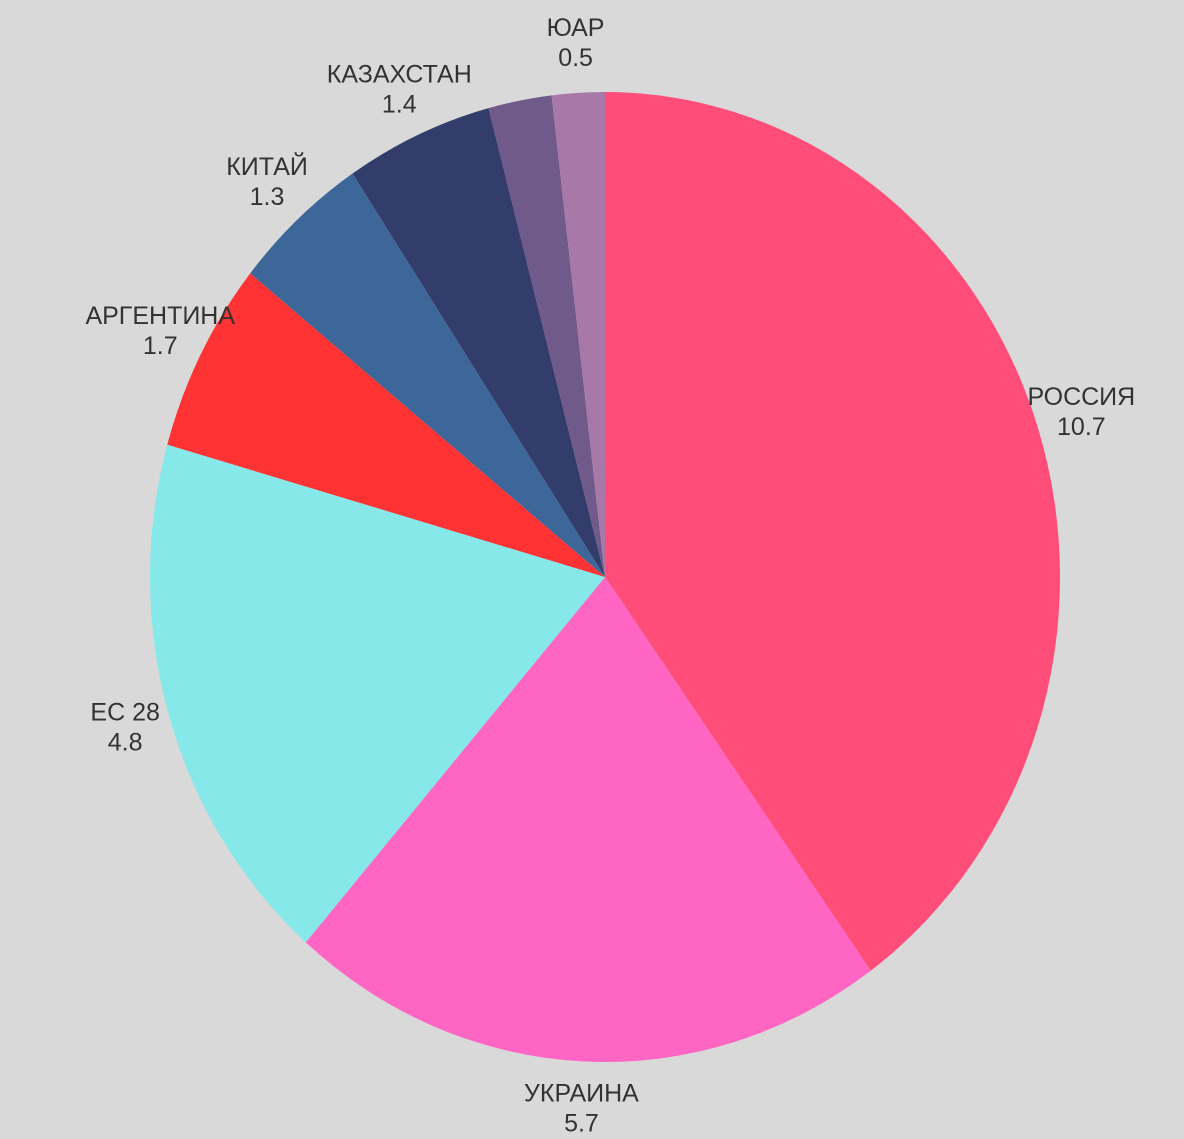 The width and height of the screenshot is (1184, 1139). I want to click on slice-value: 10.7, so click(1081, 427).